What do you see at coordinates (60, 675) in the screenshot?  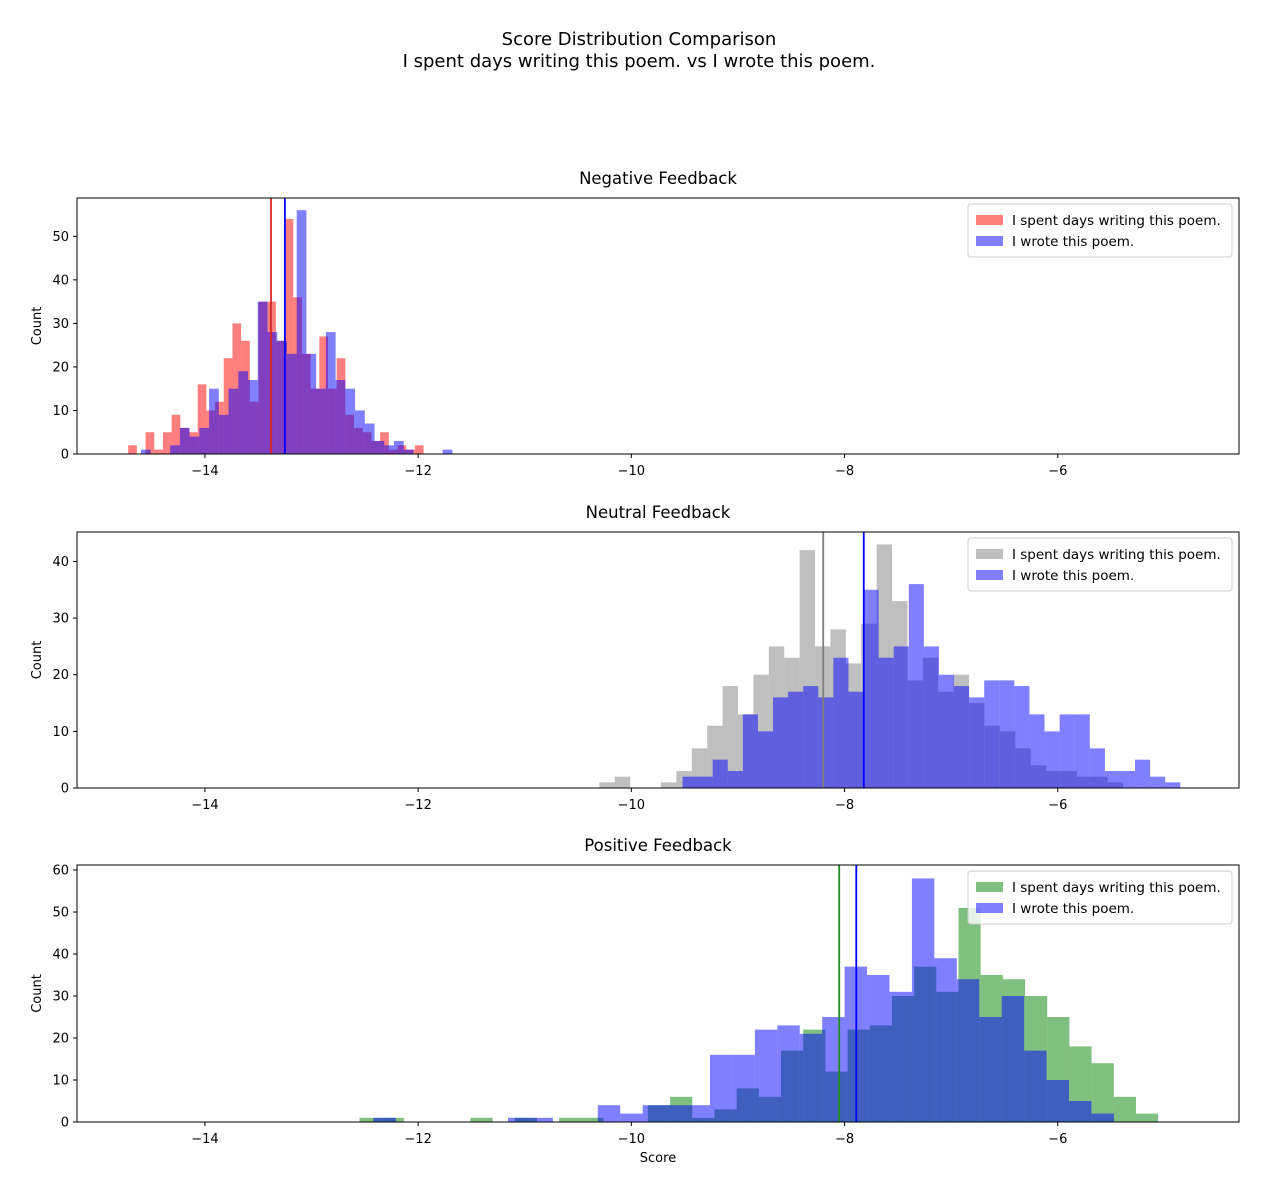 I see `y-tick-label: 20` at bounding box center [60, 675].